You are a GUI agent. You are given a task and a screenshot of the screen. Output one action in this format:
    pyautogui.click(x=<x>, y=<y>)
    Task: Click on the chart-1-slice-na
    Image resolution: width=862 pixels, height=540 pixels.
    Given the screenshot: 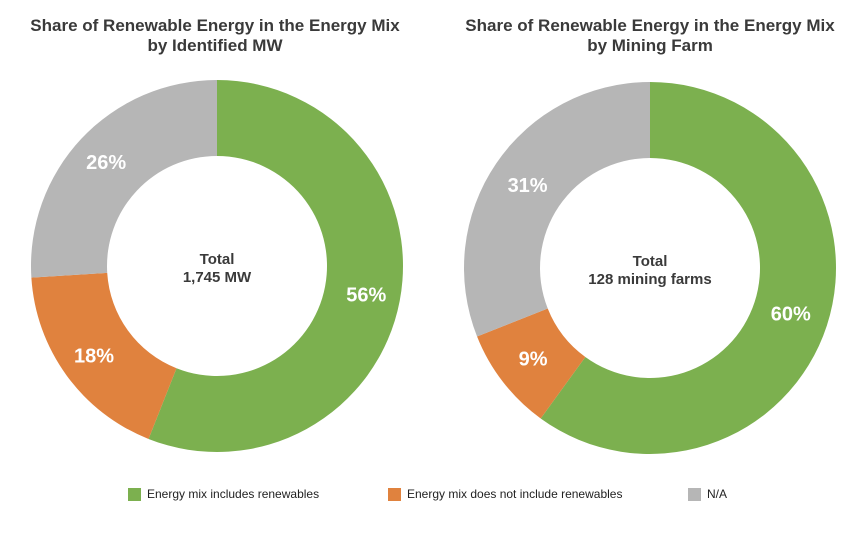 What is the action you would take?
    pyautogui.click(x=557, y=209)
    